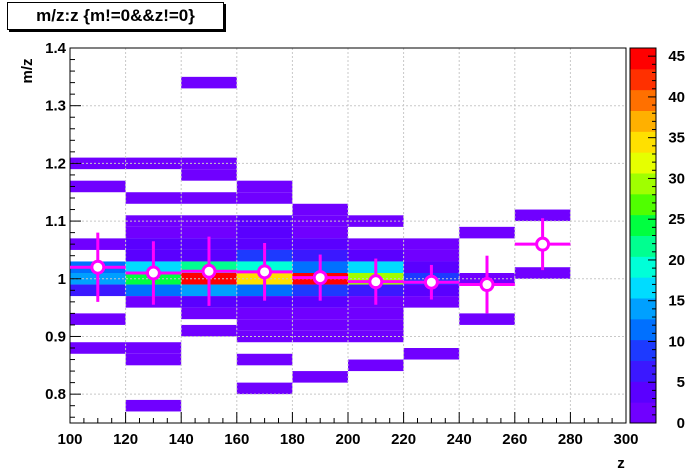 The image size is (696, 472). I want to click on y-tick-label: 1.2, so click(55, 163).